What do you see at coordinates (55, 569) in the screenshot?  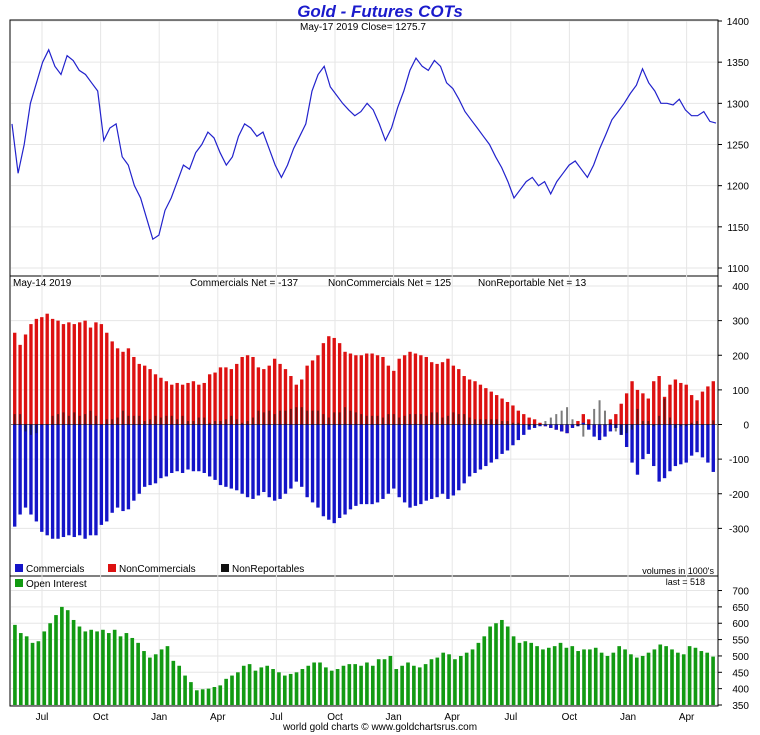 I see `legend-label-commercials: Commercials` at bounding box center [55, 569].